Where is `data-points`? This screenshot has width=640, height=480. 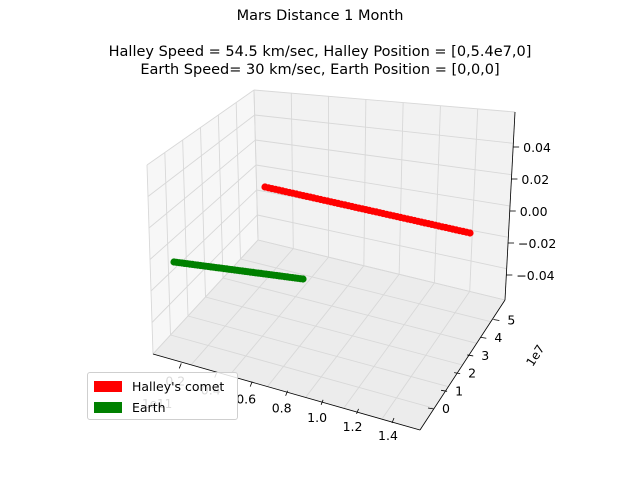 data-points is located at coordinates (322, 233).